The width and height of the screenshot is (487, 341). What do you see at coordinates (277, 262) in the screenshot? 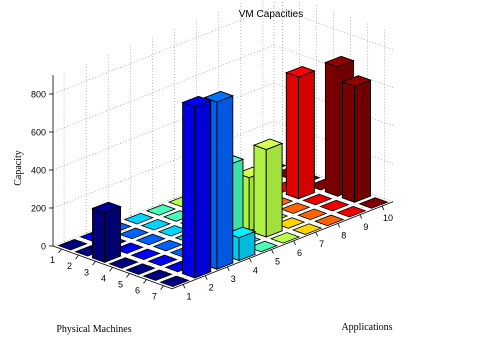
I see `y-tick-label: 5` at bounding box center [277, 262].